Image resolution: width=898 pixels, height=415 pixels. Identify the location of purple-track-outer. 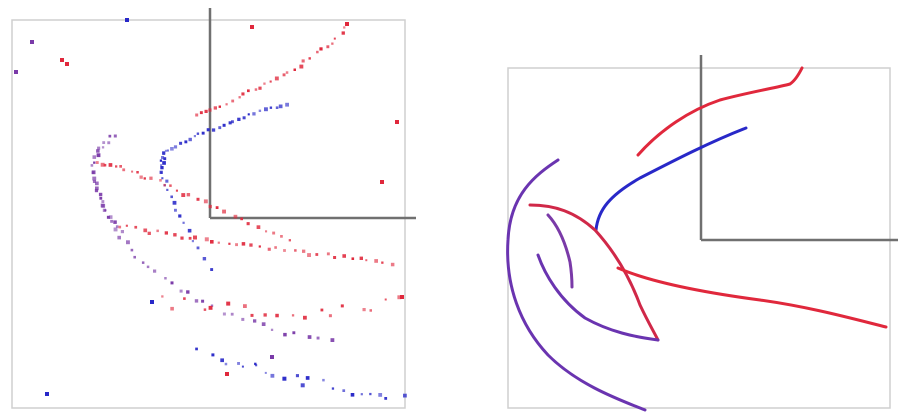
(576, 285).